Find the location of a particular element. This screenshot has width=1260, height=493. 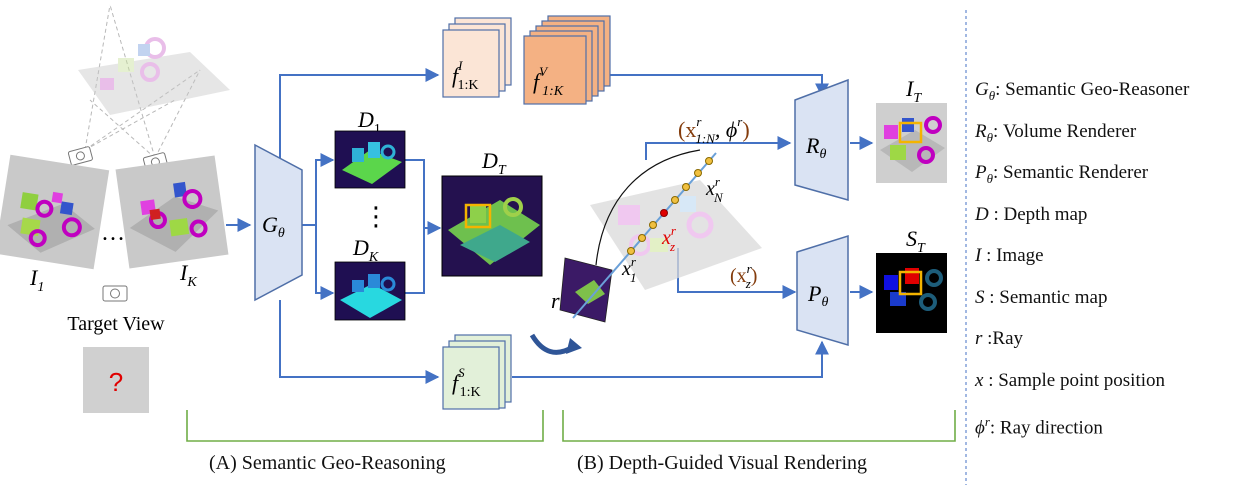

curved-arrow-icon is located at coordinates (552, 344).